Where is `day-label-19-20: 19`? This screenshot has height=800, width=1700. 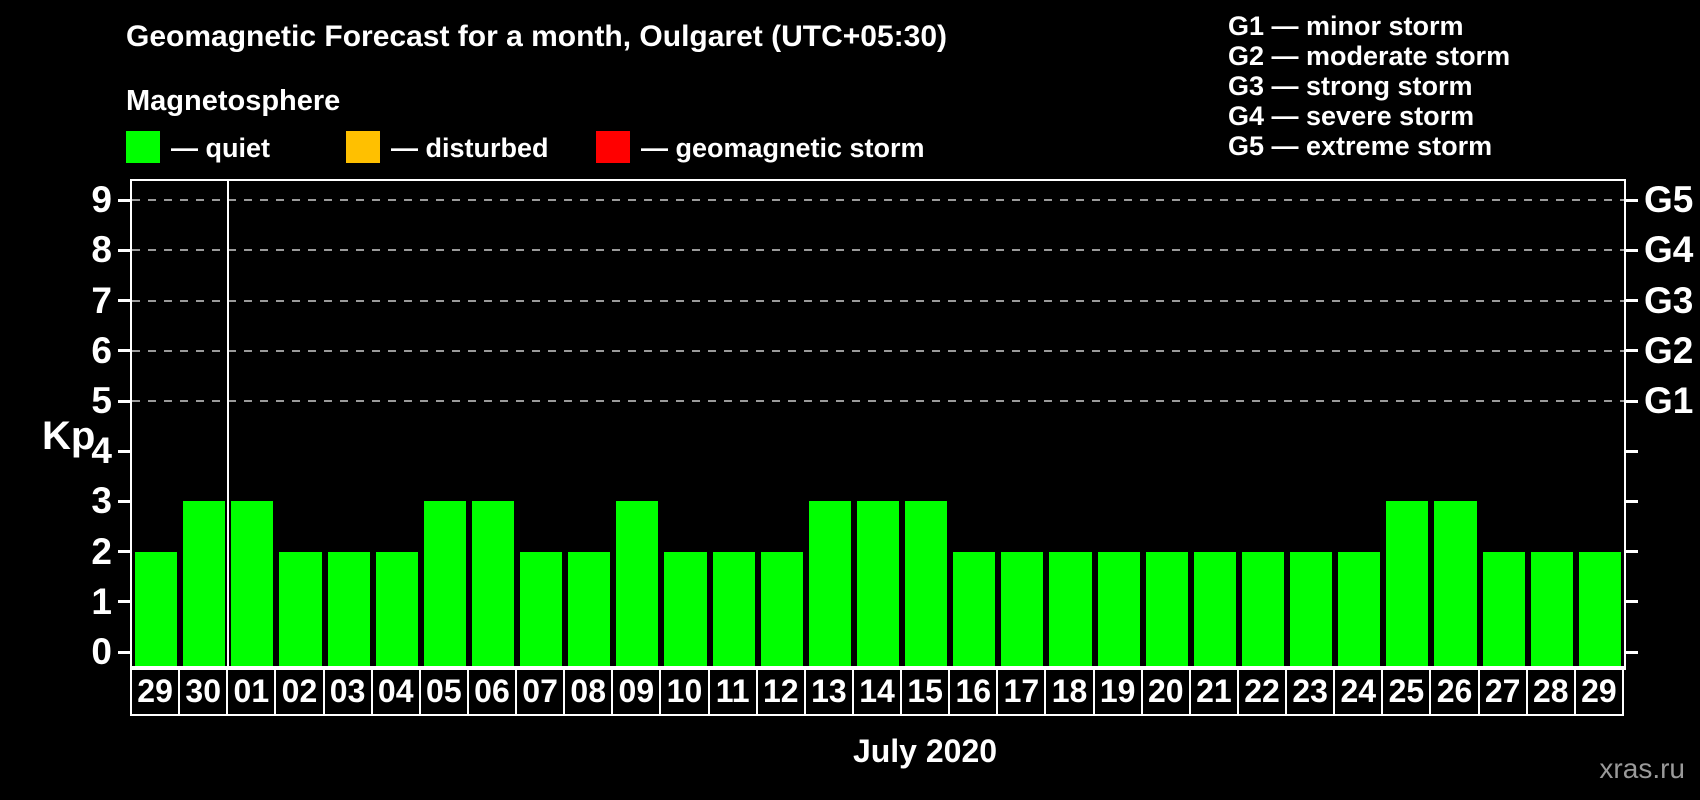 day-label-19-20: 19 is located at coordinates (1117, 691).